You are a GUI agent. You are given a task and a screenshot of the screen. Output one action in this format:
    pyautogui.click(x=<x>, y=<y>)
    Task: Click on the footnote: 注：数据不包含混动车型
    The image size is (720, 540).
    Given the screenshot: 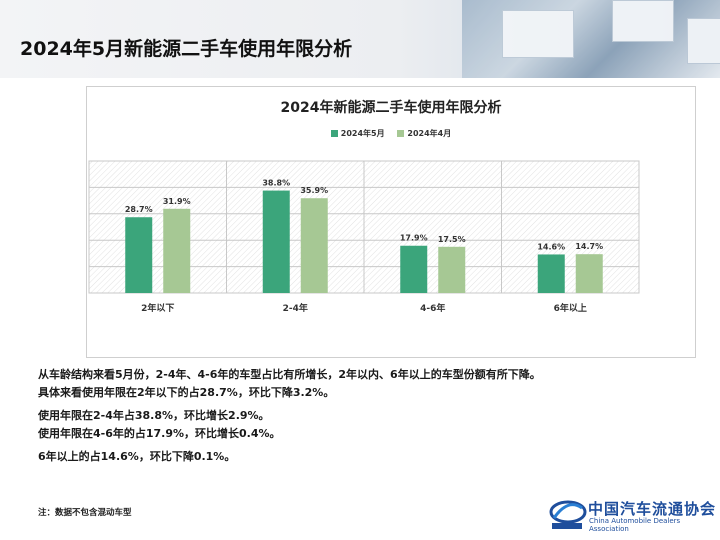 What is the action you would take?
    pyautogui.click(x=85, y=513)
    